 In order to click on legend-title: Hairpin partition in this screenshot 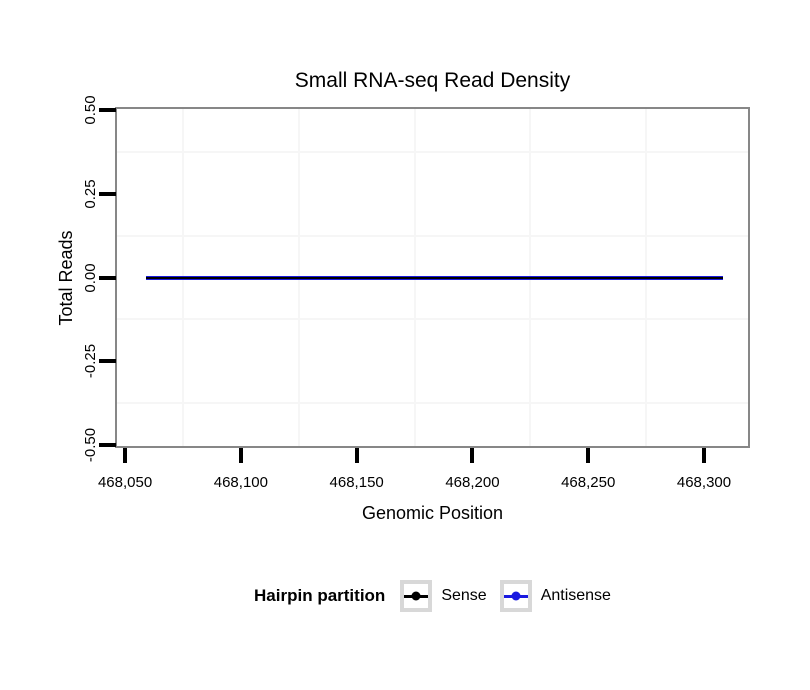, I will do `click(320, 595)`.